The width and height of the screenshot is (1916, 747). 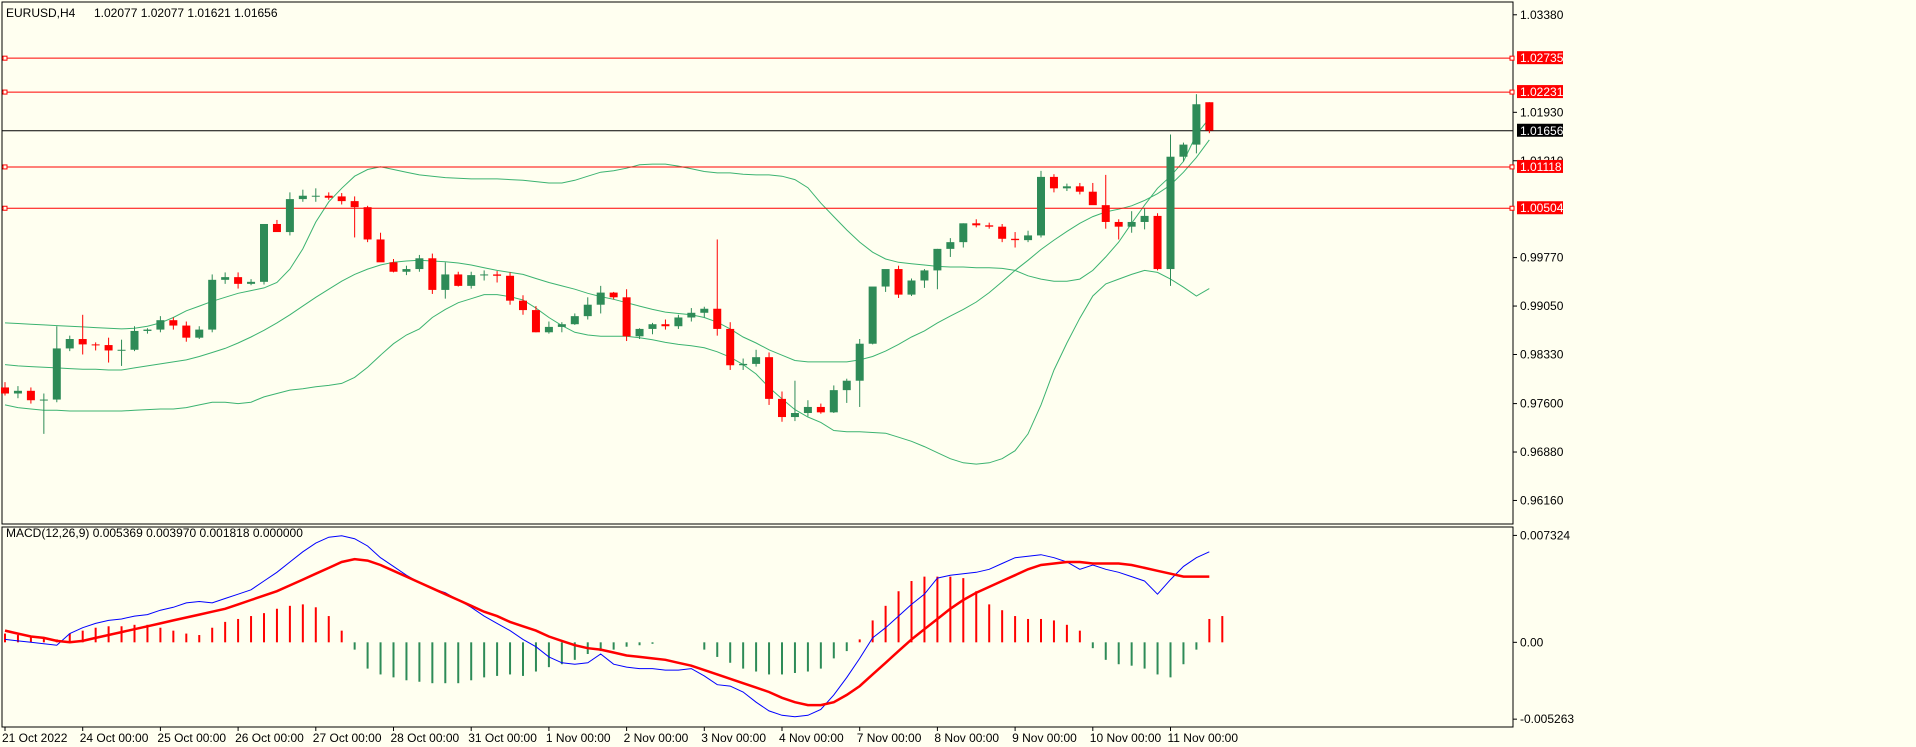 What do you see at coordinates (502, 738) in the screenshot?
I see `time-axis-label: 31 Oct 00:00` at bounding box center [502, 738].